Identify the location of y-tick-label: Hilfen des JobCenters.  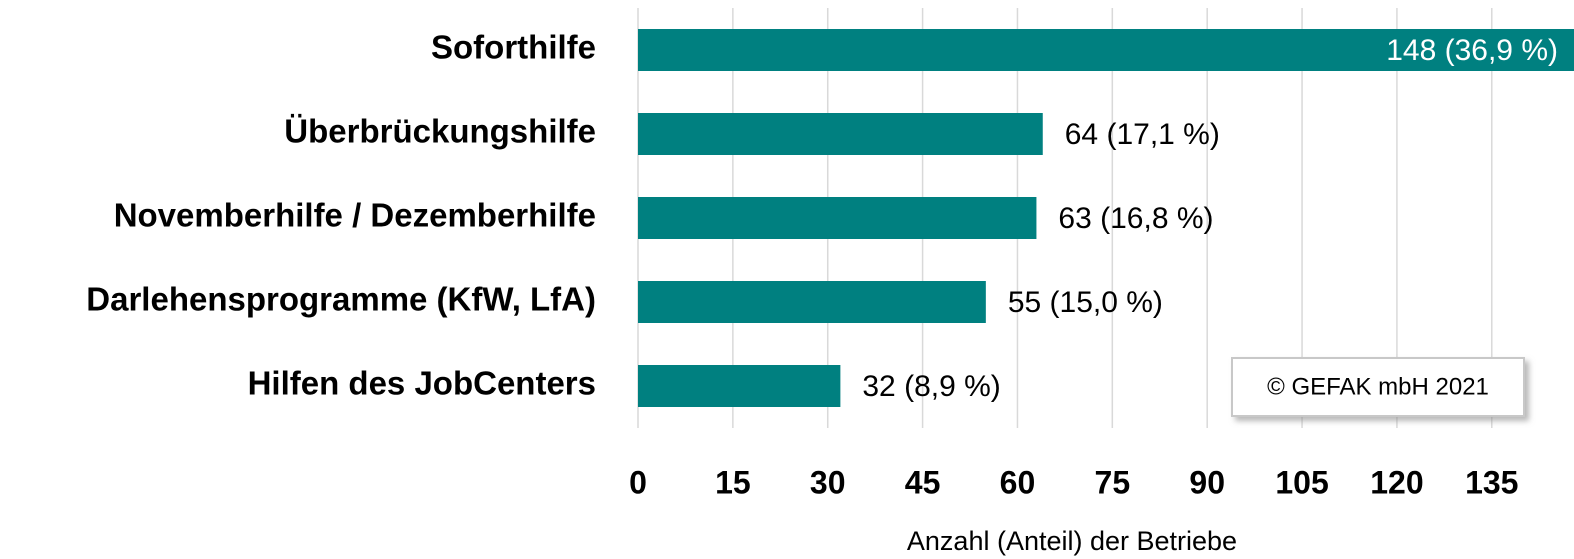
(422, 383).